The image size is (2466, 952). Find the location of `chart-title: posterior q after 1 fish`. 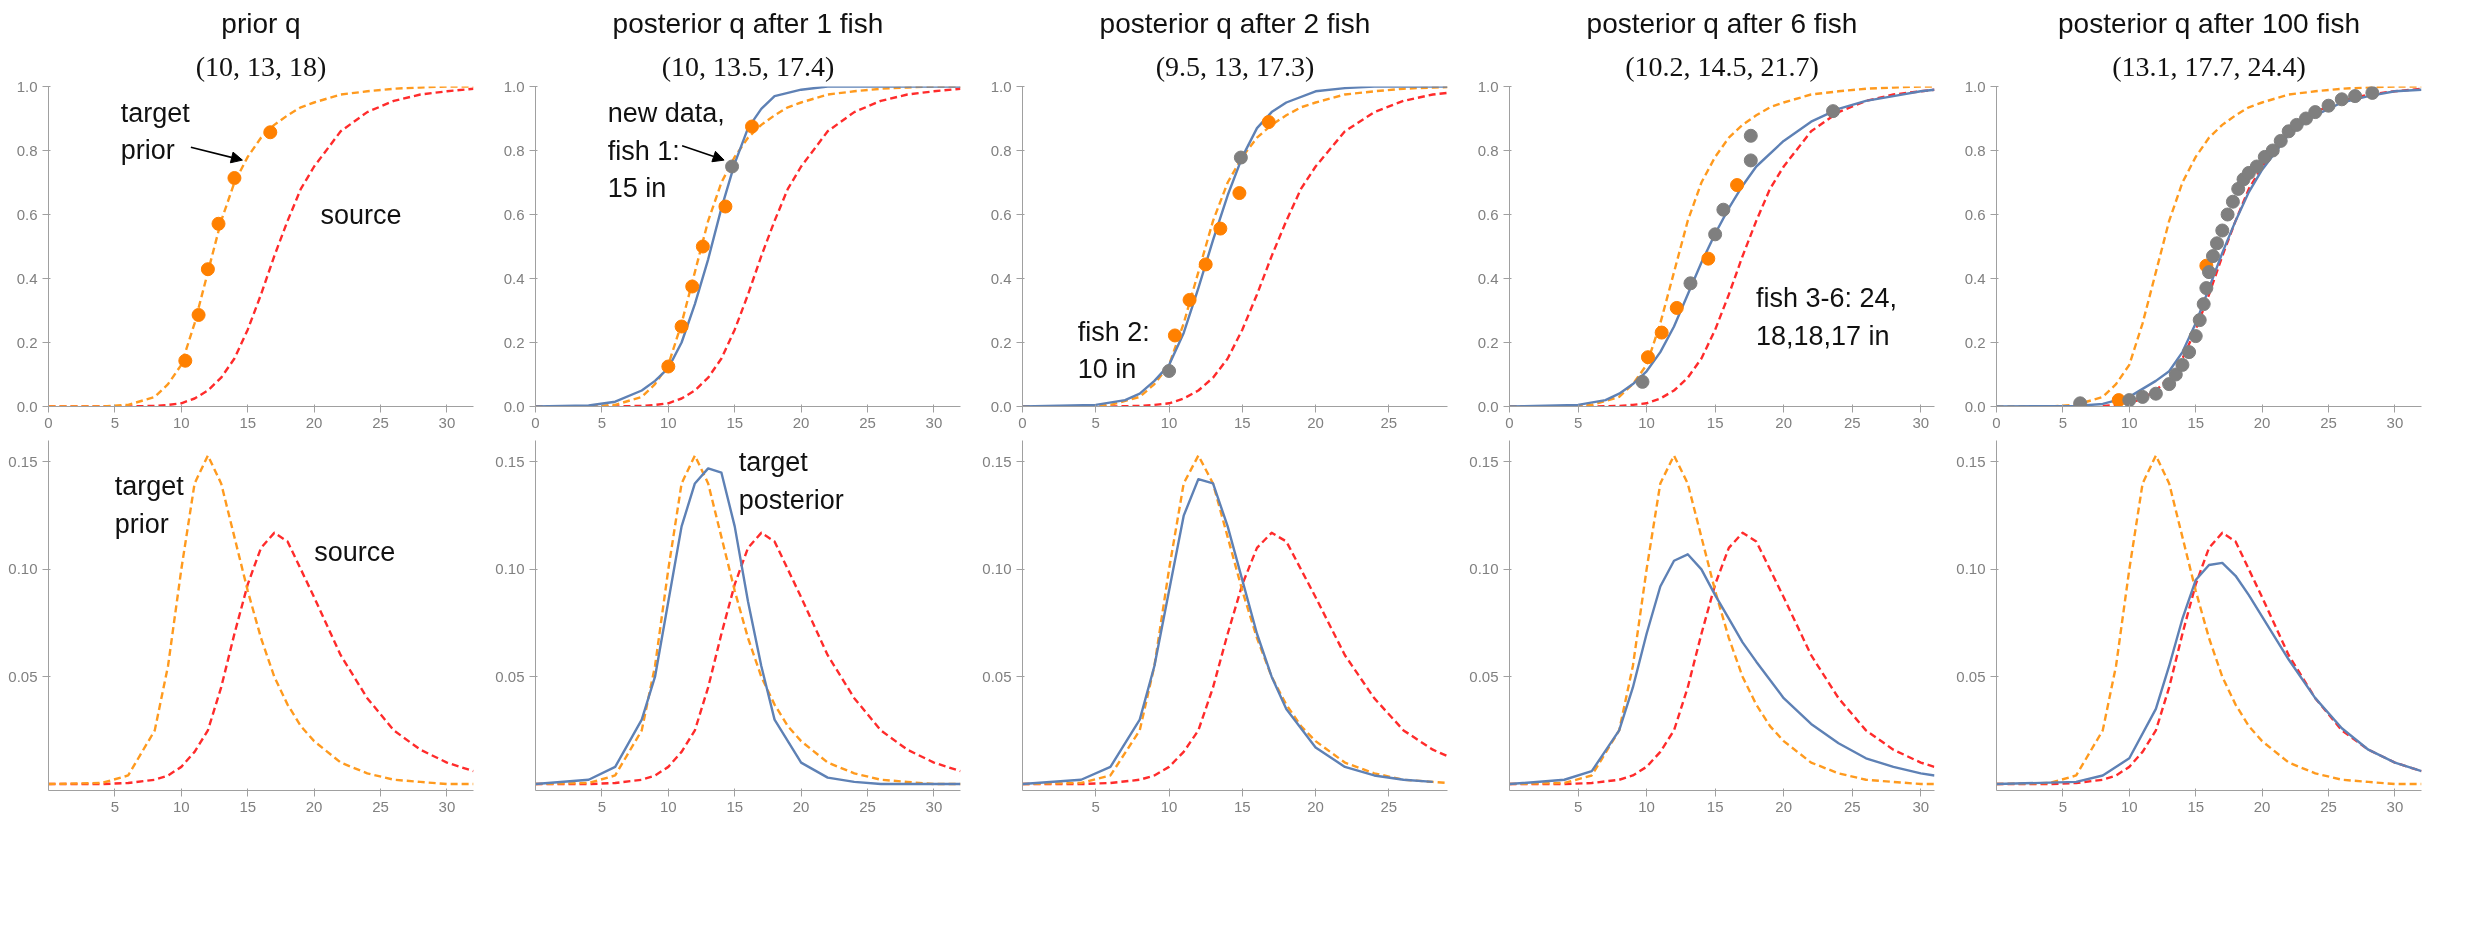

chart-title: posterior q after 1 fish is located at coordinates (748, 23).